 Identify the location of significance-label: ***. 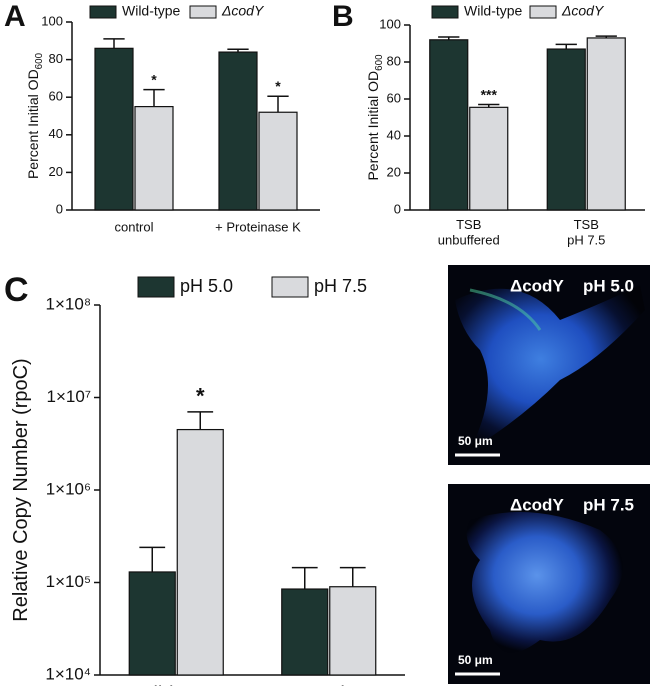
(489, 94).